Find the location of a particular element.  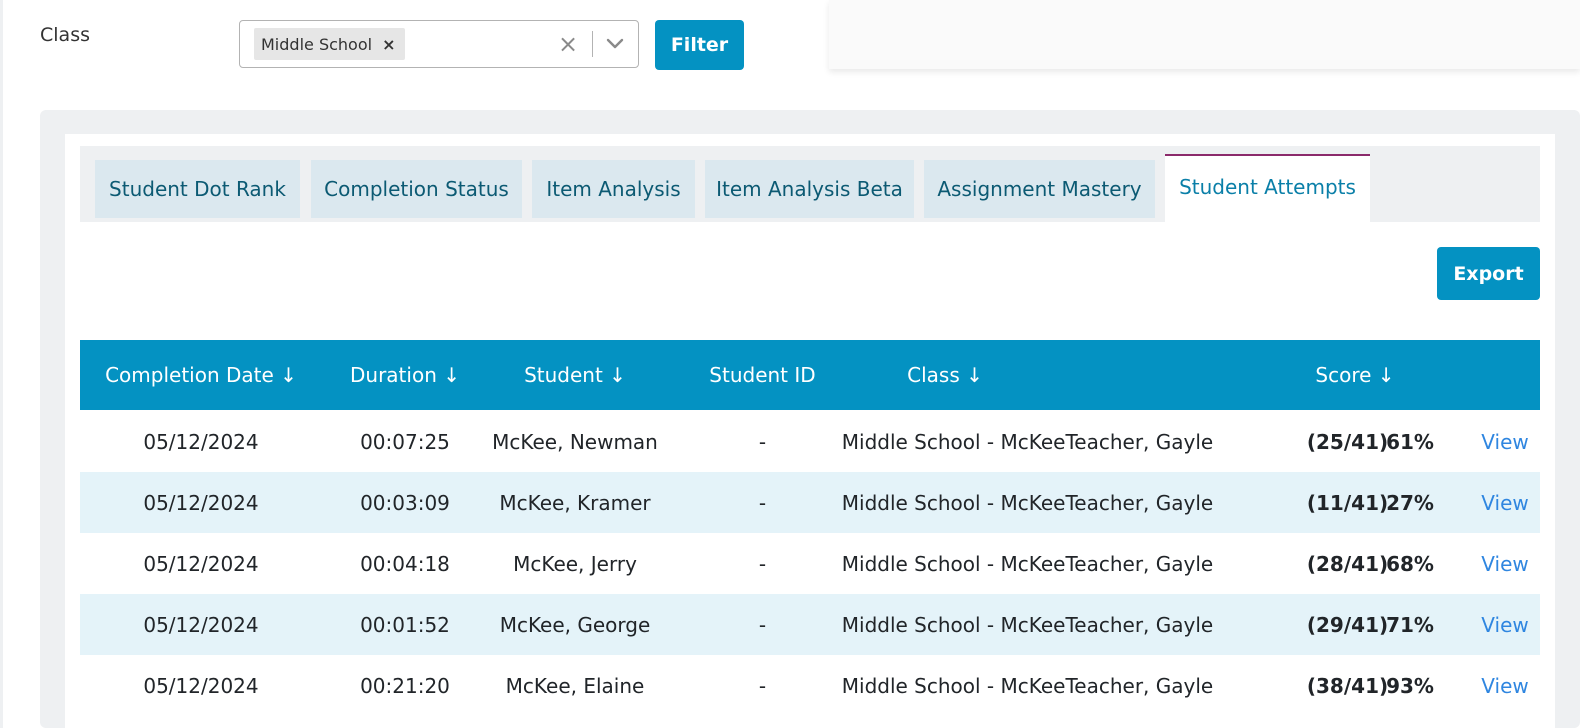

student-cell: McKee, Jerry is located at coordinates (575, 563).